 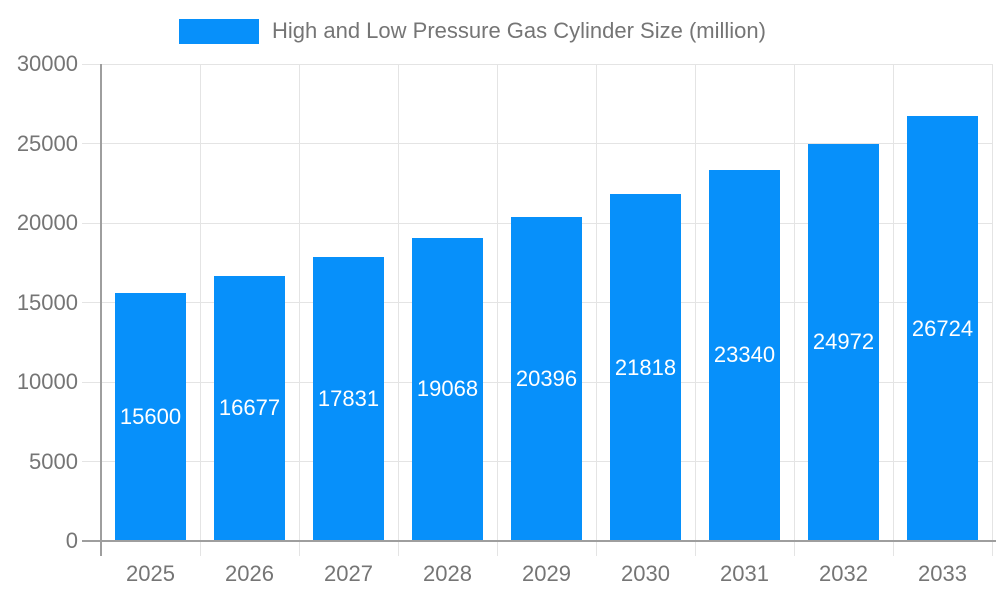 I want to click on y-axis-tick-label: 20000, so click(x=47, y=222).